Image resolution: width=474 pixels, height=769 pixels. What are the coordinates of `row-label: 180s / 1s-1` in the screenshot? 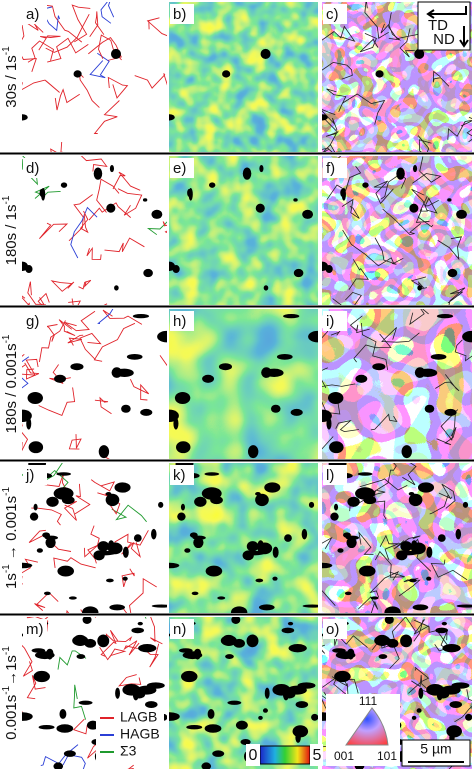 It's located at (10, 230).